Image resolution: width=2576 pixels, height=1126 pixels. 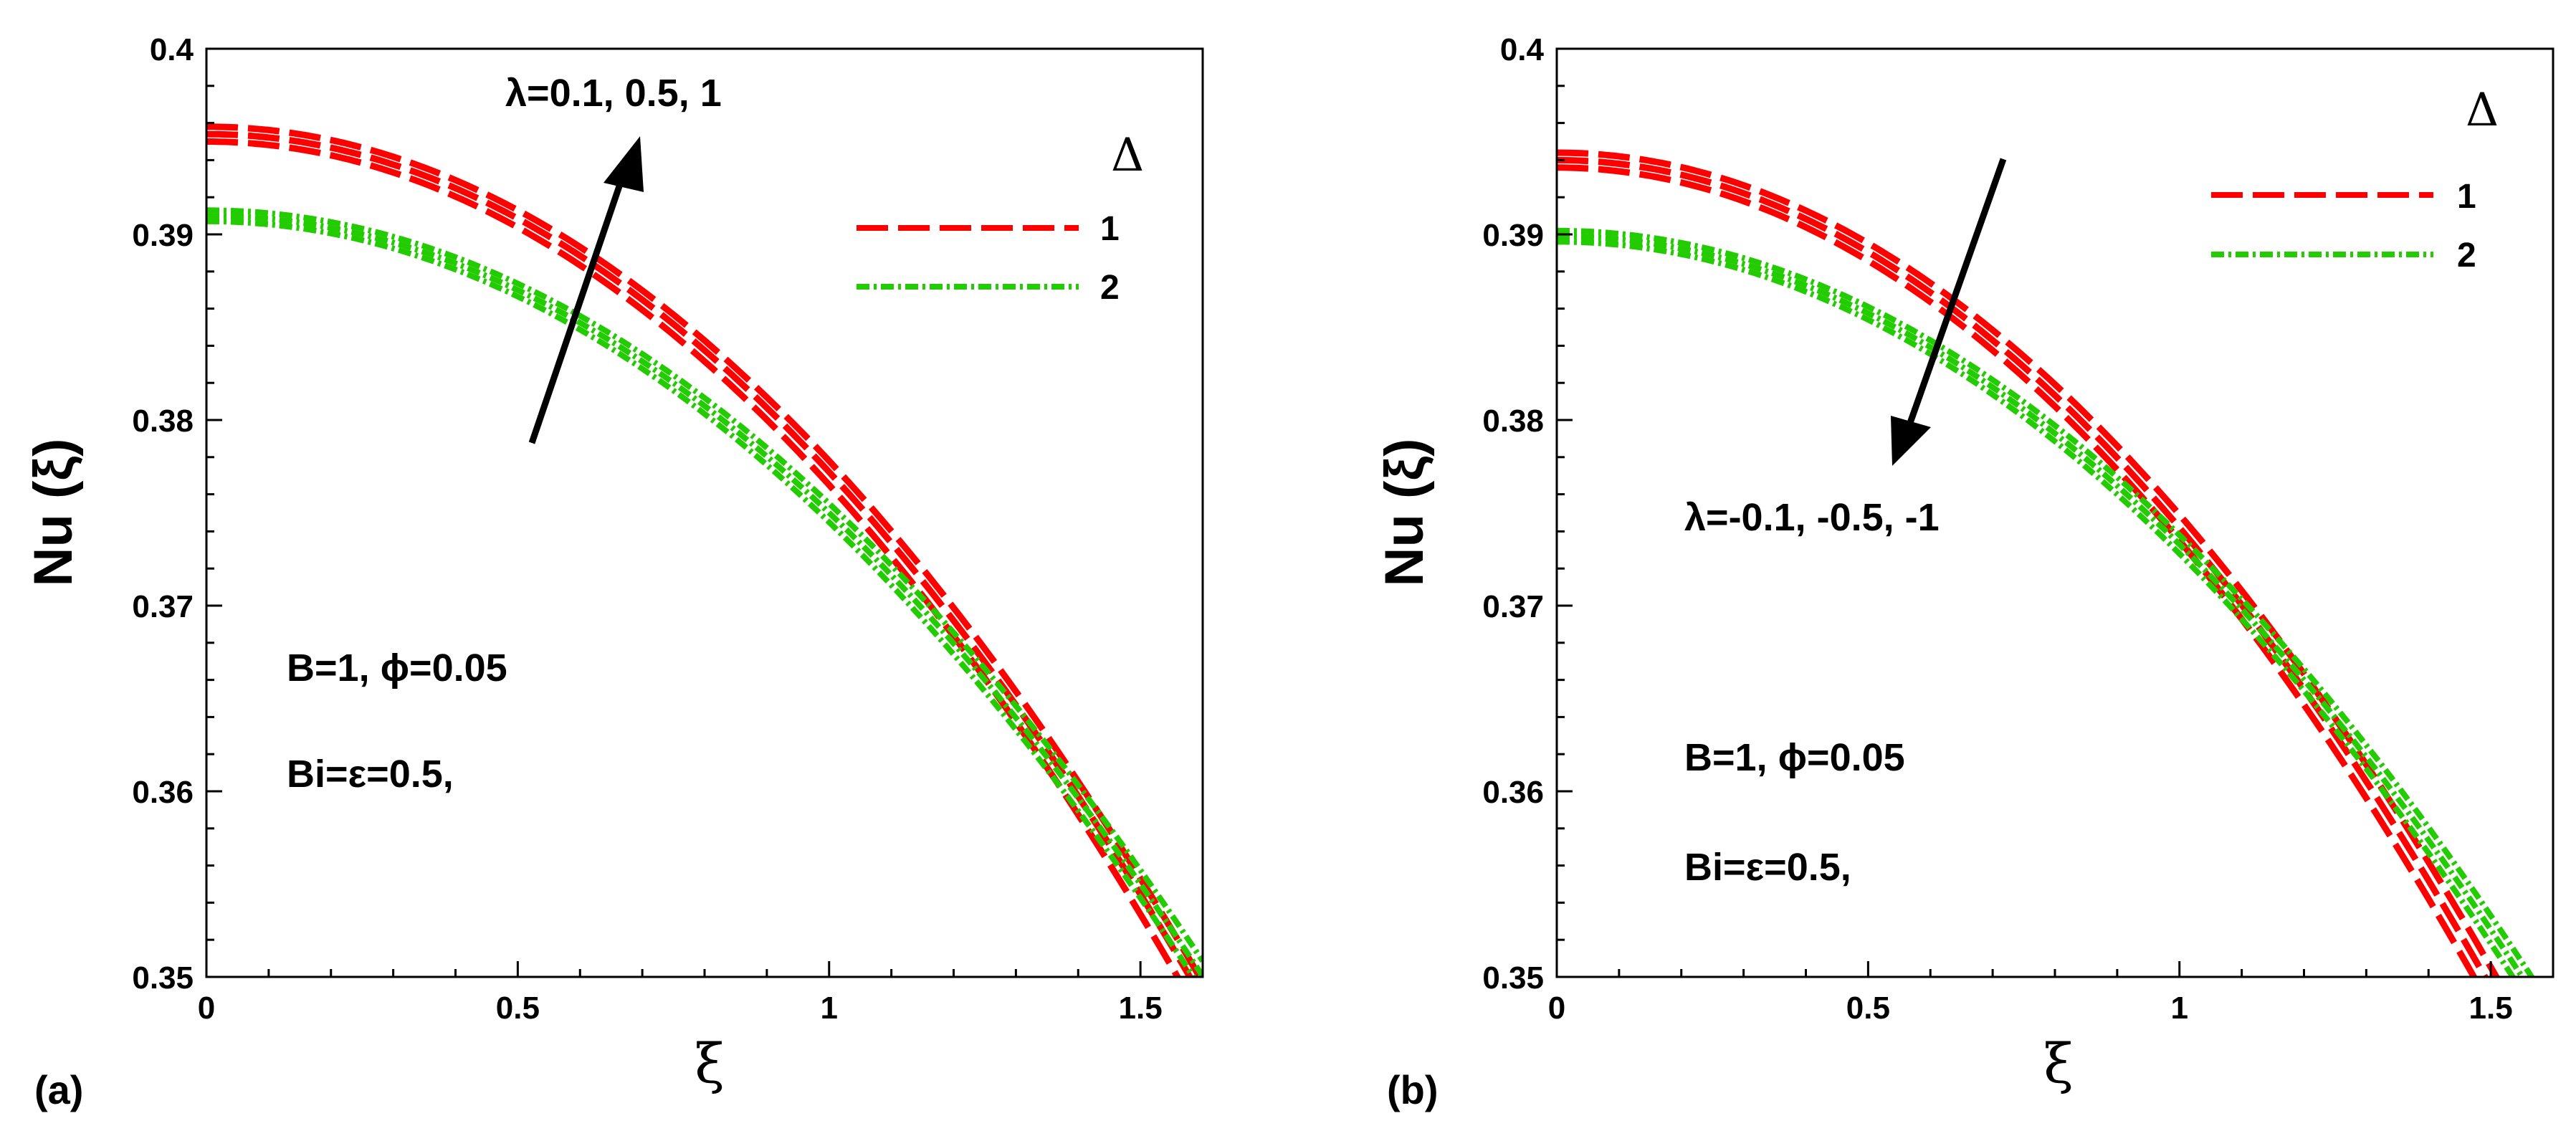 What do you see at coordinates (1413, 1089) in the screenshot?
I see `panel-label: (b)` at bounding box center [1413, 1089].